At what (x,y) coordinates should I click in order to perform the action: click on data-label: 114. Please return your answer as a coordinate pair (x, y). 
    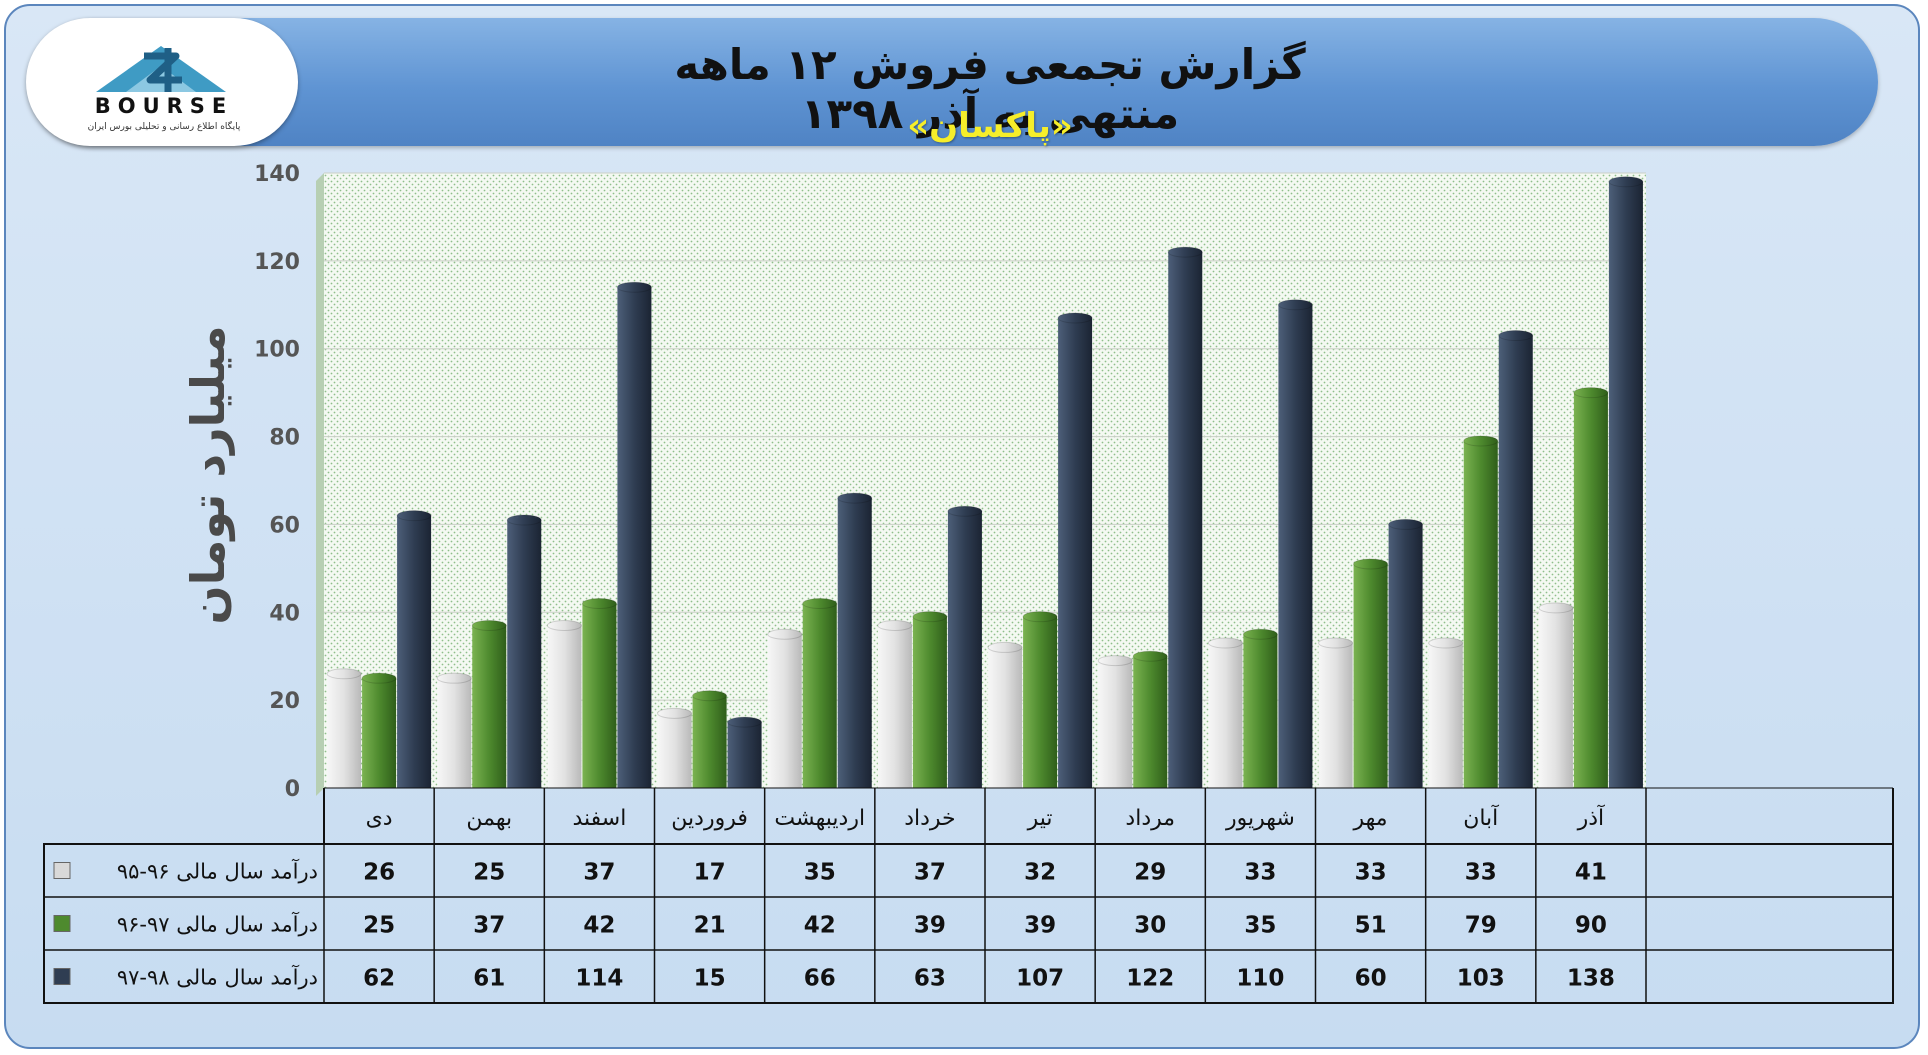
    Looking at the image, I should click on (599, 979).